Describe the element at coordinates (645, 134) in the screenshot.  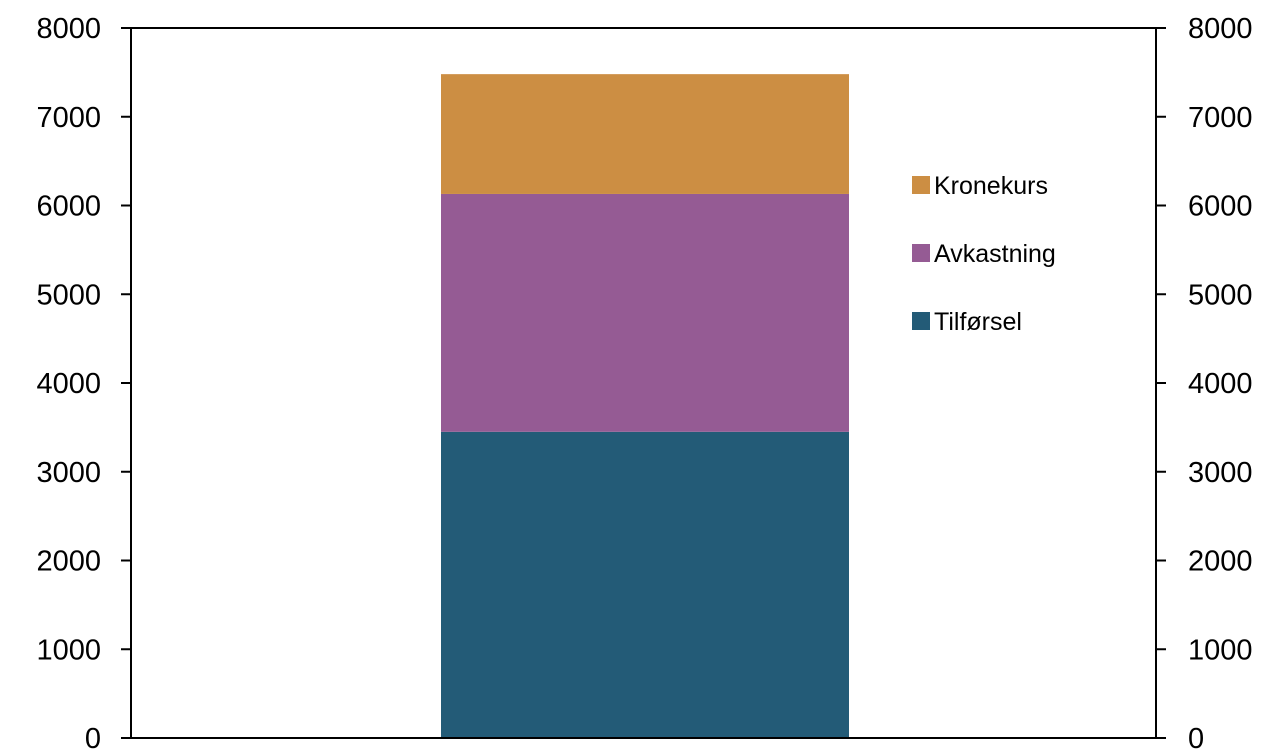
I see `bar-segment-kronekurs` at that location.